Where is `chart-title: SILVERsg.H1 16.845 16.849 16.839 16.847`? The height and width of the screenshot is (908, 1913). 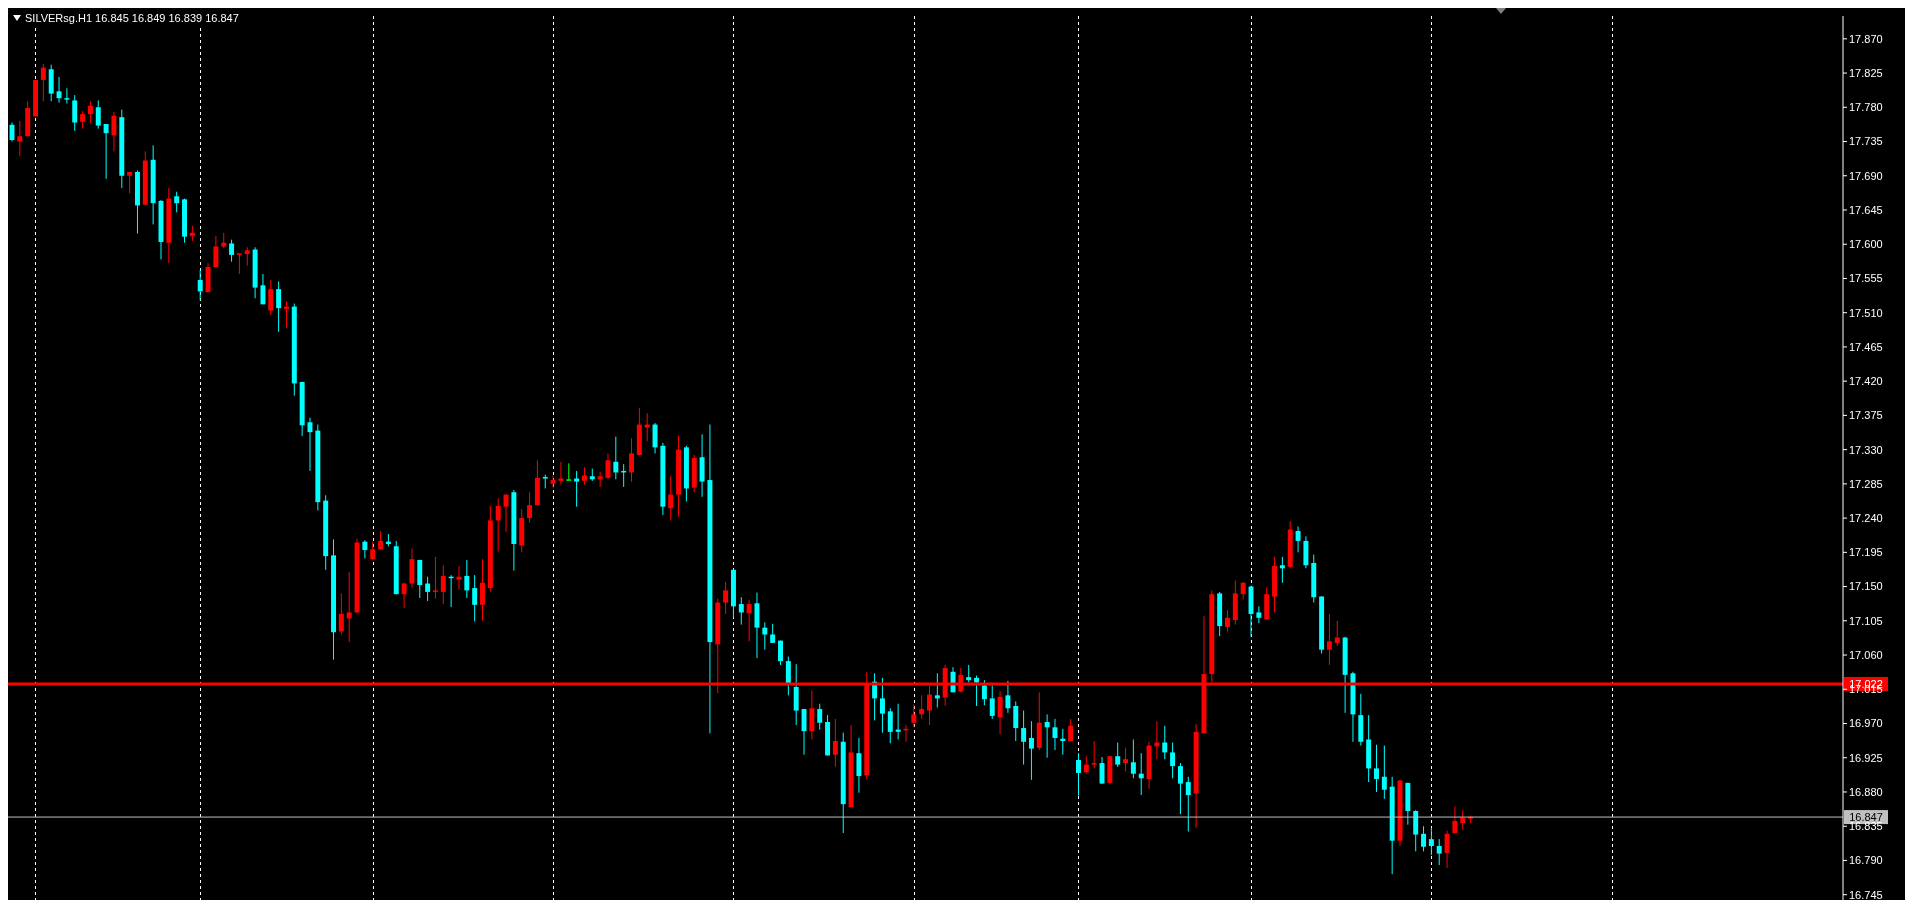 chart-title: SILVERsg.H1 16.845 16.849 16.839 16.847 is located at coordinates (132, 18).